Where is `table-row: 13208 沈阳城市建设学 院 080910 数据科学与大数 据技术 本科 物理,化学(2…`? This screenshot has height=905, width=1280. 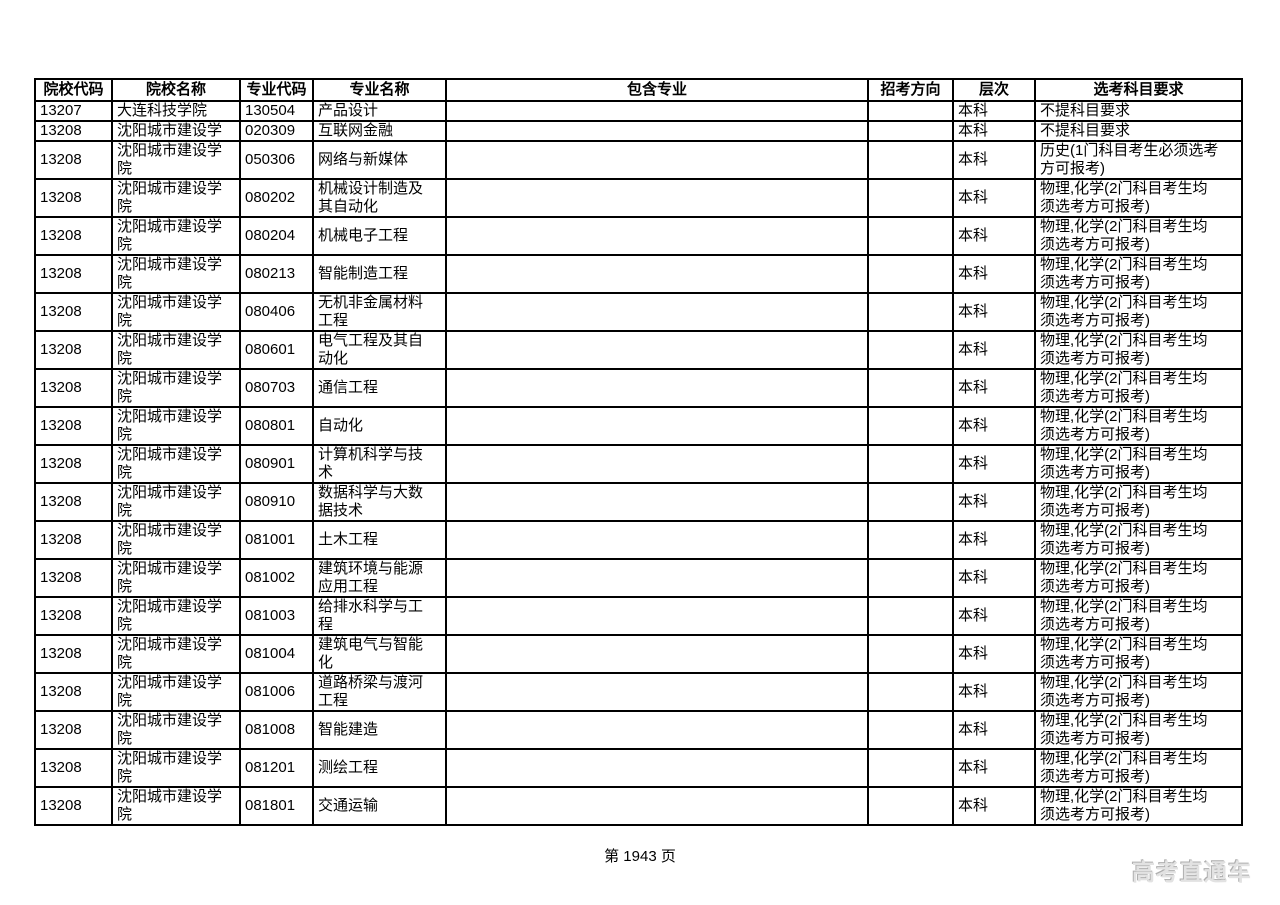 table-row: 13208 沈阳城市建设学 院 080910 数据科学与大数 据技术 本科 物理,化学(2… is located at coordinates (638, 502).